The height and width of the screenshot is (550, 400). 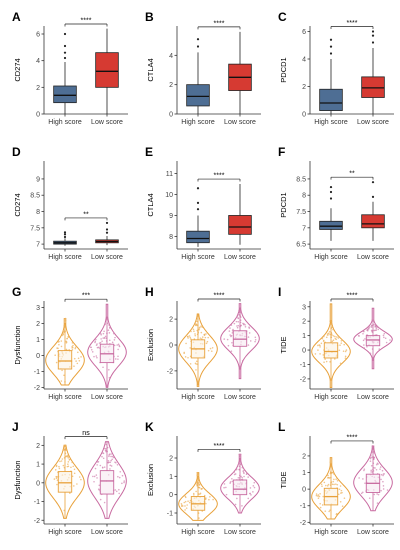 What do you see at coordinates (203, 478) in the screenshot?
I see `panel-k: K Exclusion -1 0 1 2 High score Low score ****` at bounding box center [203, 478].